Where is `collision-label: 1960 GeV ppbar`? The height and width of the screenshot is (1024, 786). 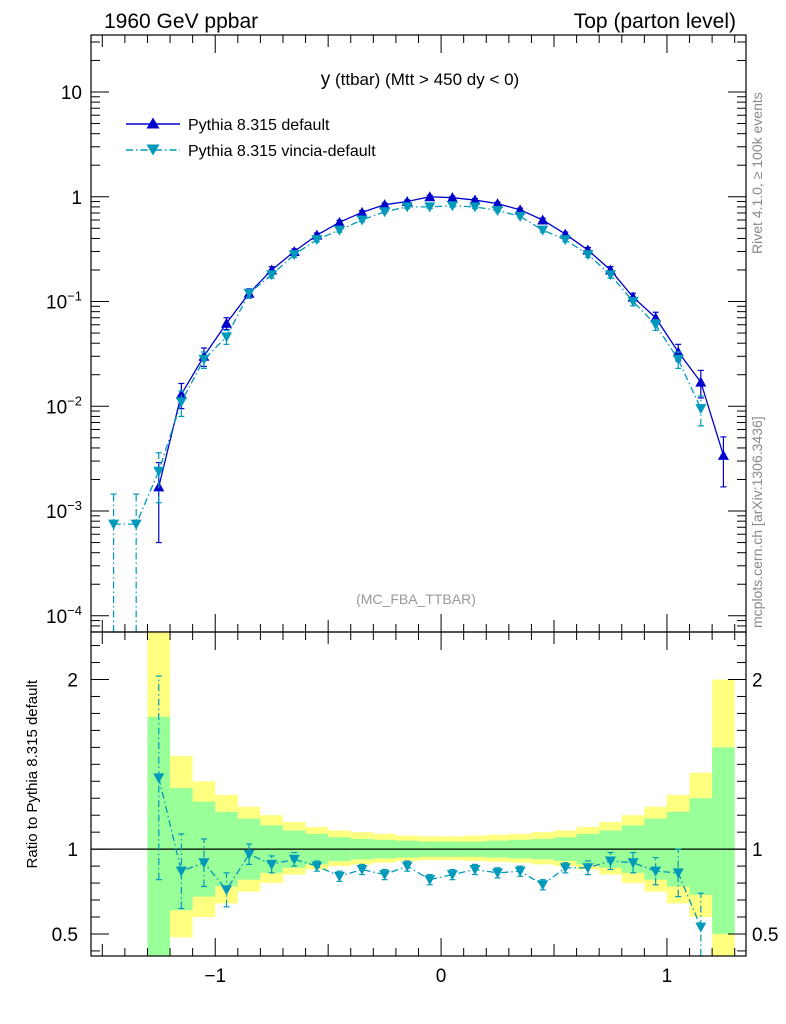 collision-label: 1960 GeV ppbar is located at coordinates (181, 21).